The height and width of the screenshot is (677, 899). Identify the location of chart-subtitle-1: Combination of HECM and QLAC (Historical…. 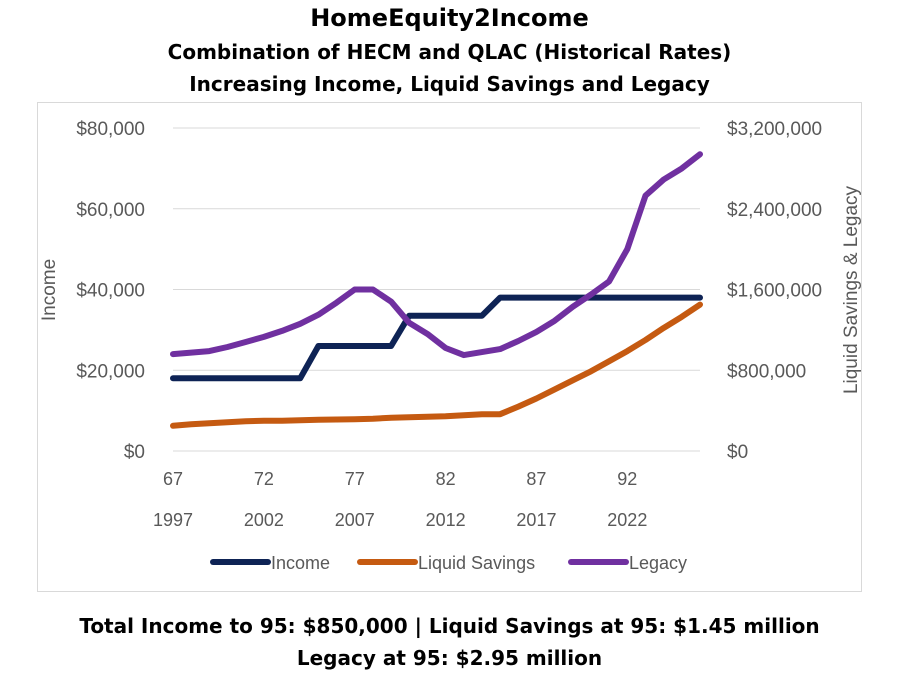
(449, 52).